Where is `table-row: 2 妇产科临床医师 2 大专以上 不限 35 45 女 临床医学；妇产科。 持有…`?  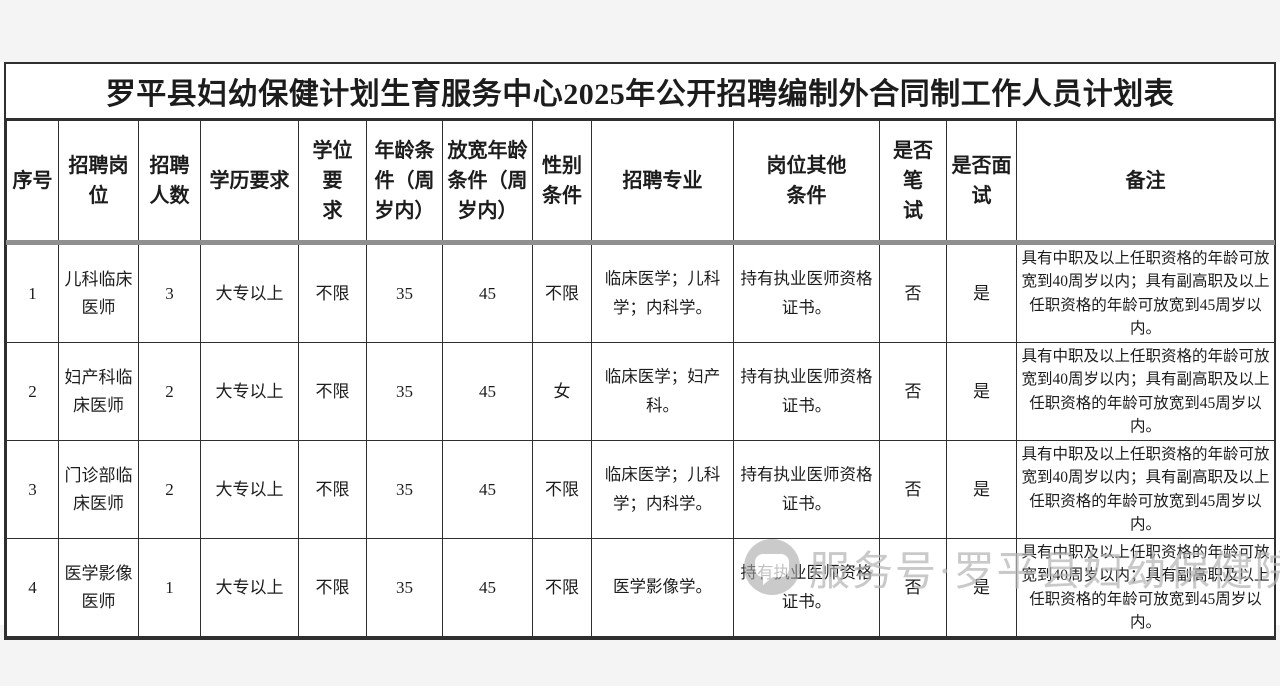 table-row: 2 妇产科临床医师 2 大专以上 不限 35 45 女 临床医学；妇产科。 持有… is located at coordinates (640, 391).